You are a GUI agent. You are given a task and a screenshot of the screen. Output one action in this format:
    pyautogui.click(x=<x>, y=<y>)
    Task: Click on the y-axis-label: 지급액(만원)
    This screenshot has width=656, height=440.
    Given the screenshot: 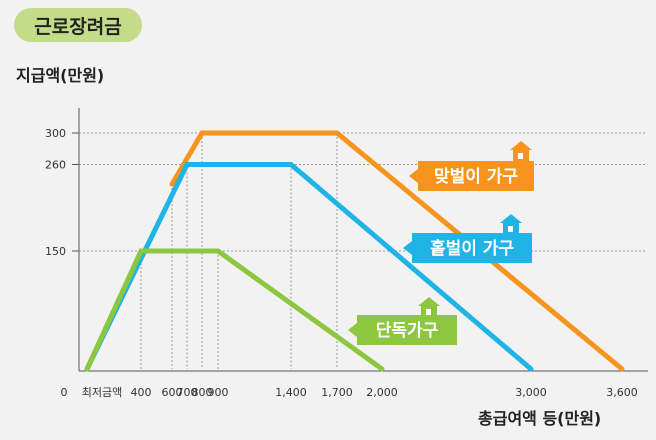 What is the action you would take?
    pyautogui.click(x=60, y=75)
    